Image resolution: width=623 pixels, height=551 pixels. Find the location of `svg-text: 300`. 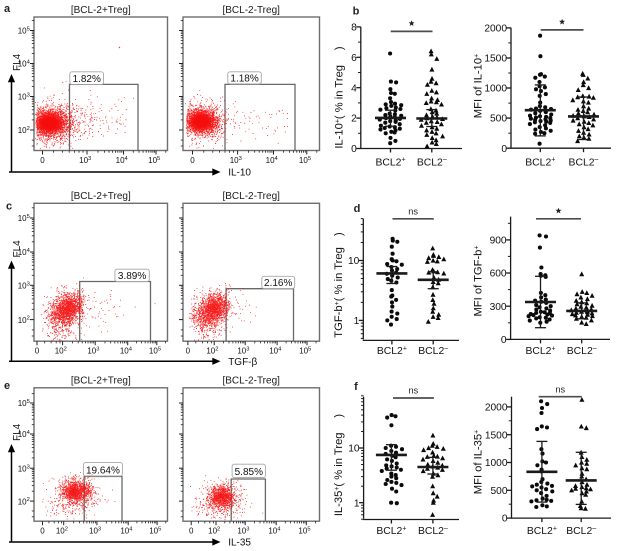

svg-text: 300 is located at coordinates (498, 307).